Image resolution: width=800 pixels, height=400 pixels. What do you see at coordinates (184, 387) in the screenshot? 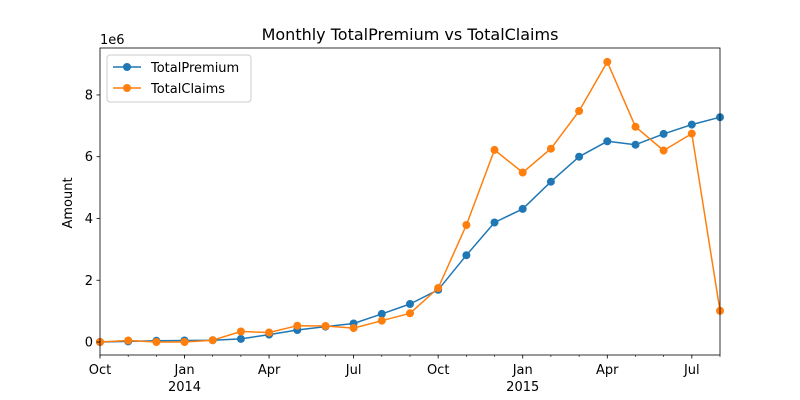
I see `x-tick-year-label: 2014` at bounding box center [184, 387].